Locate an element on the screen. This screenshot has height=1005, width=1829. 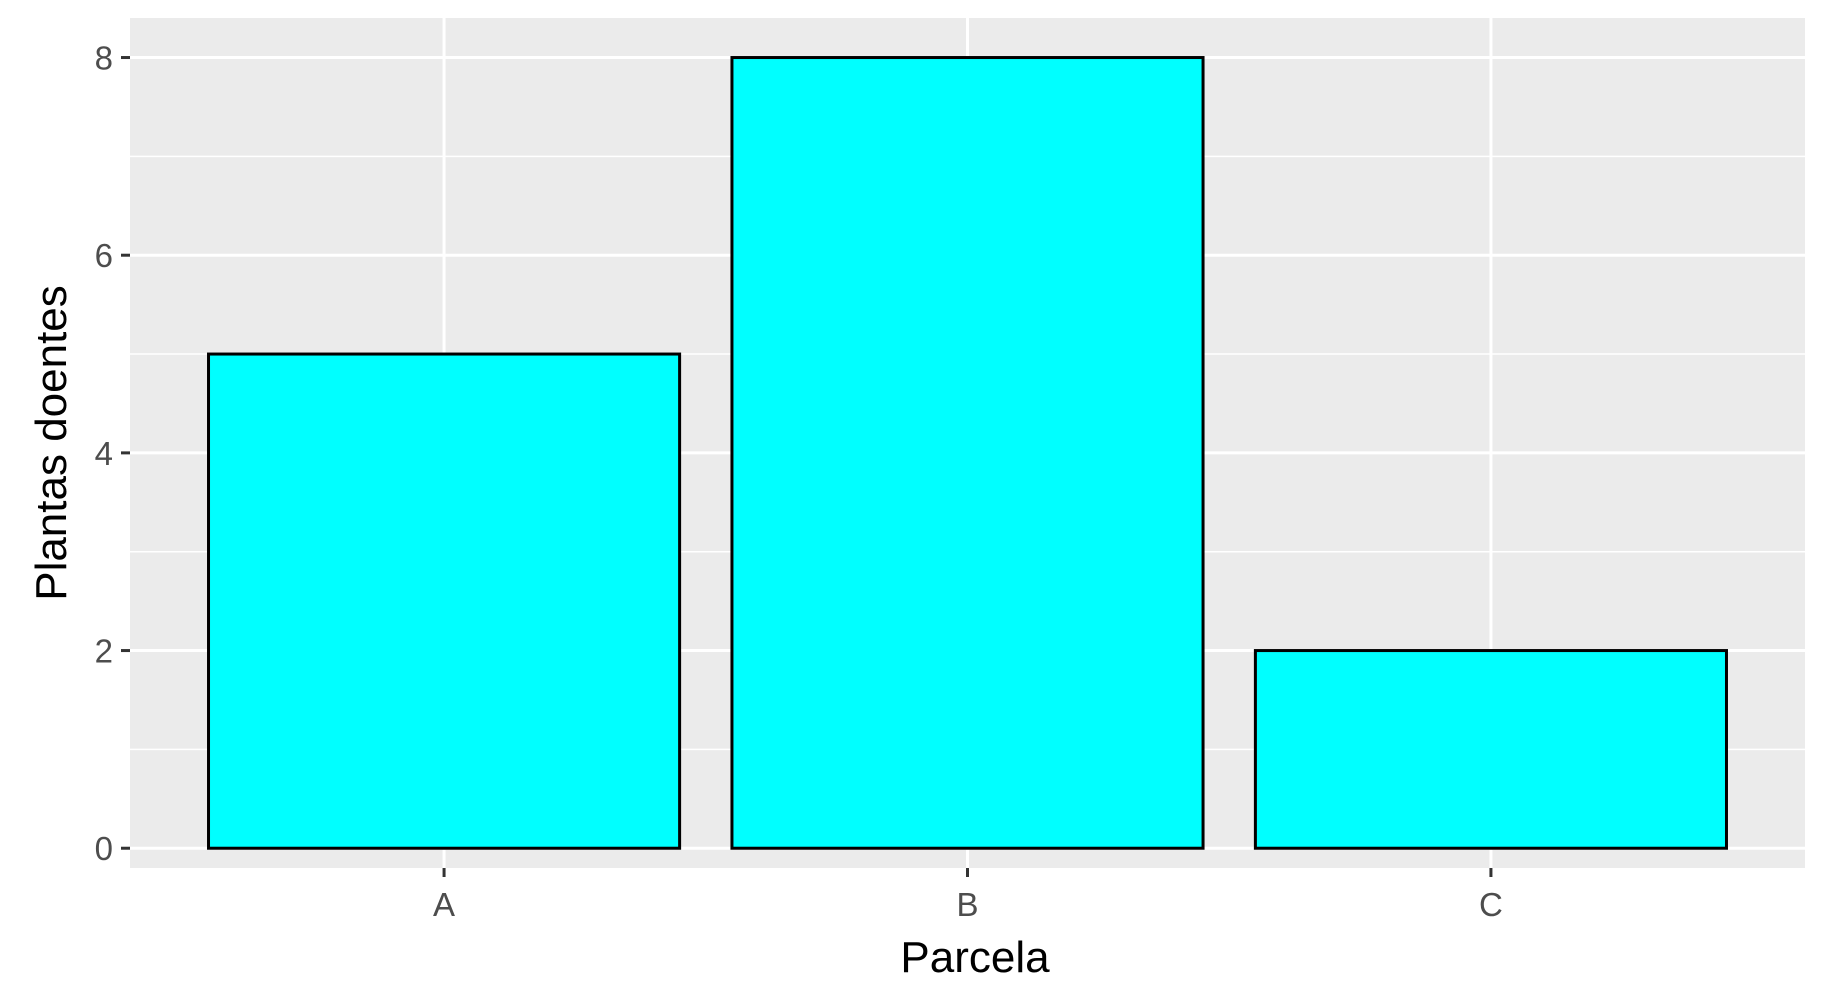
y-tick-label: 4 is located at coordinates (104, 453).